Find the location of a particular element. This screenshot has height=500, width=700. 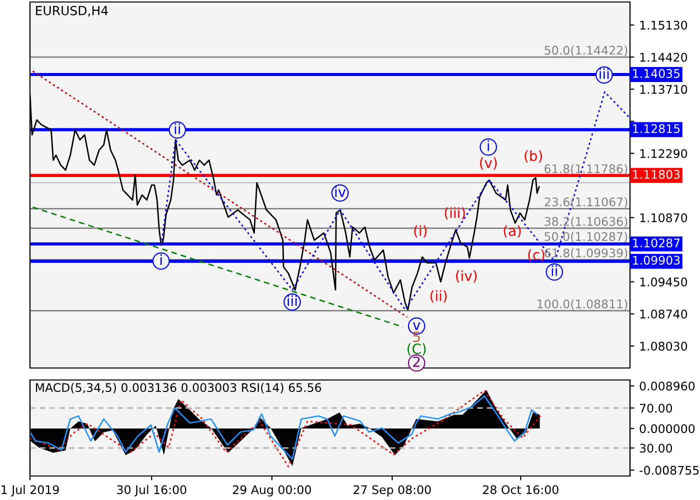

y-tick-label: -0.008755 is located at coordinates (669, 470).